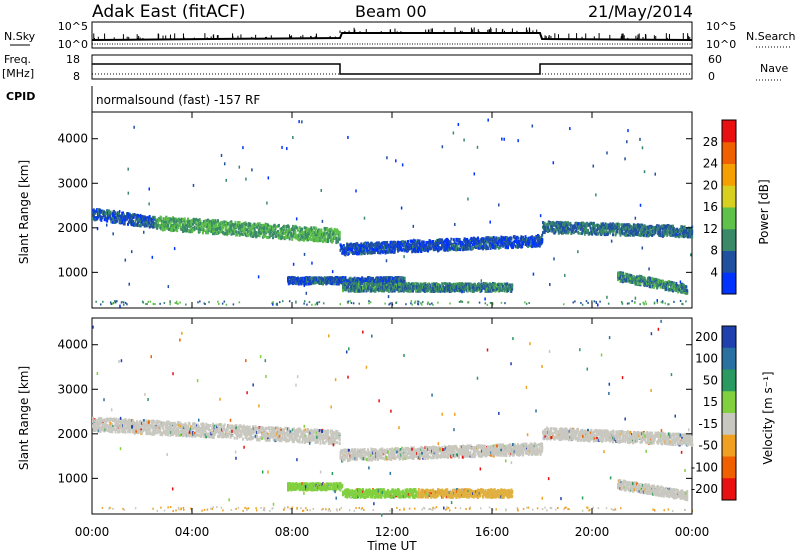 This screenshot has width=800, height=554. What do you see at coordinates (20, 96) in the screenshot?
I see `cpid-label: CPID` at bounding box center [20, 96].